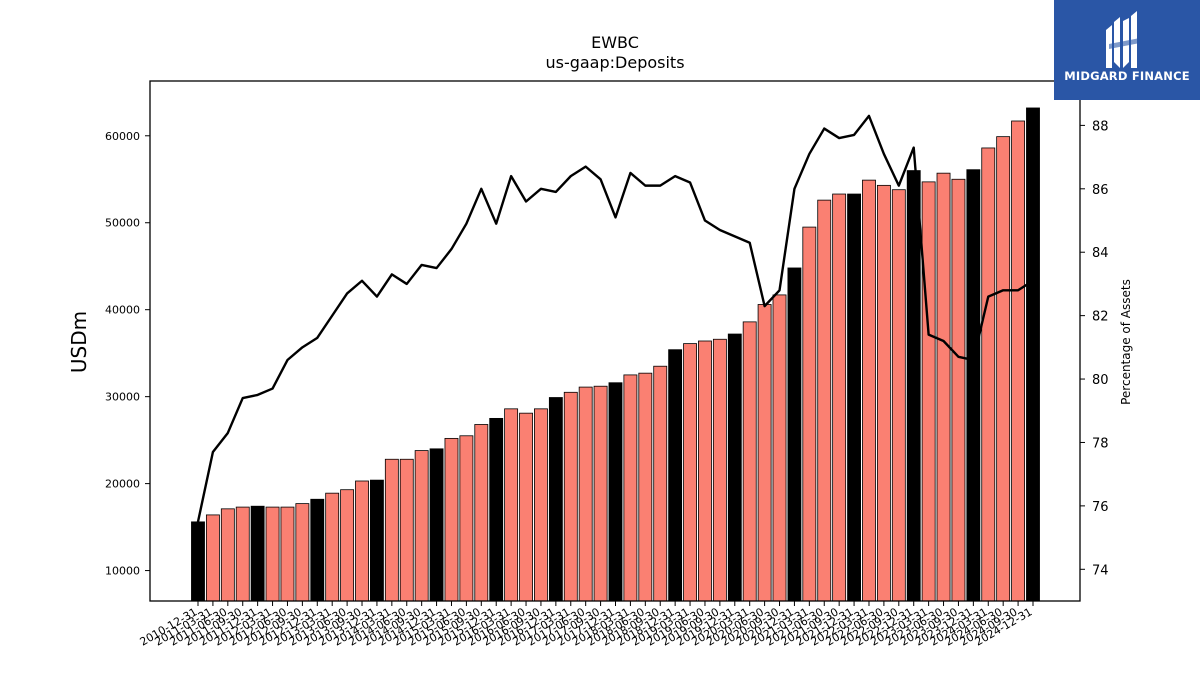 The width and height of the screenshot is (1200, 675). Describe the element at coordinates (1126, 342) in the screenshot. I see `y2-axis-label: Percentage of Assets` at that location.